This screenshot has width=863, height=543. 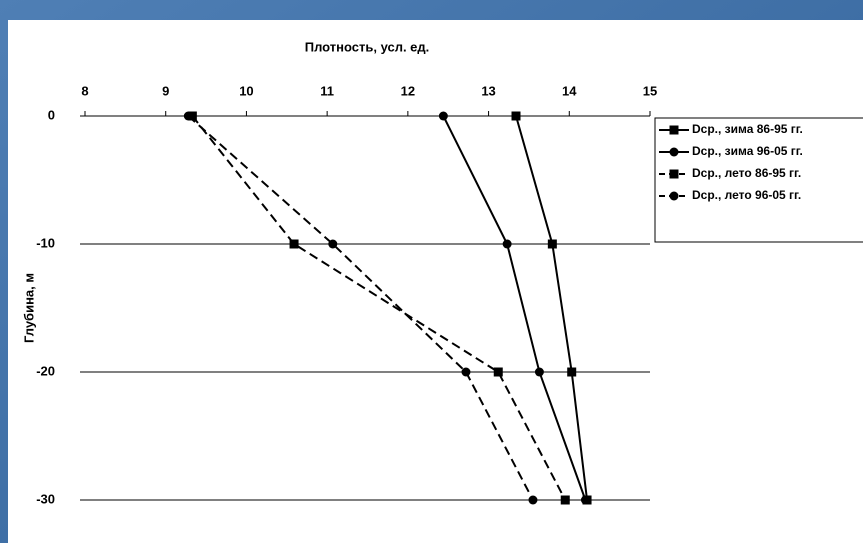 I want to click on legend-label: Dср., лето 96-05 гг., so click(x=746, y=195).